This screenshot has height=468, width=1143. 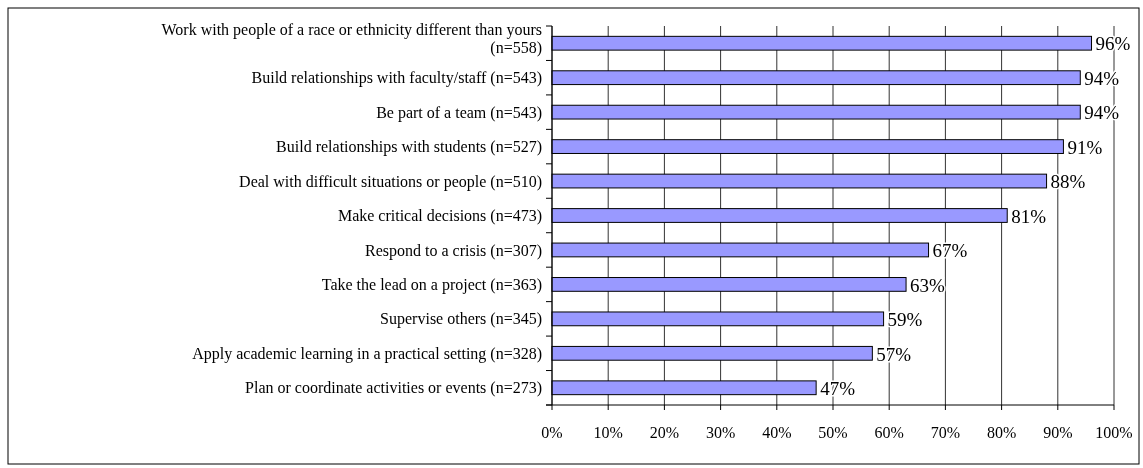 I want to click on data-label: 96%, so click(x=1113, y=44).